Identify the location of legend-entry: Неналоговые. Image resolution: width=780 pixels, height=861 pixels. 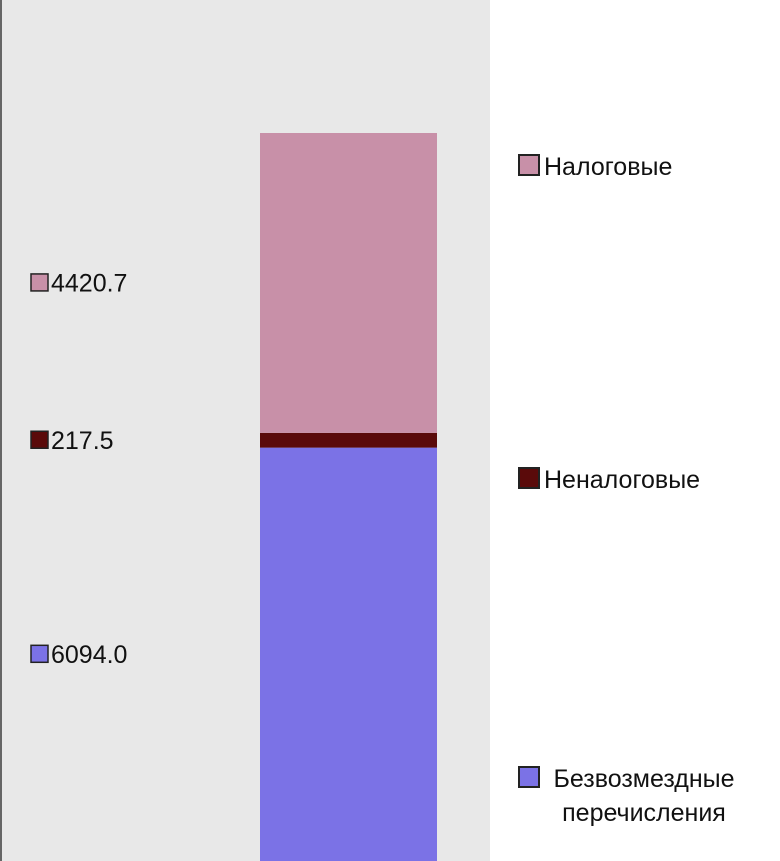
(649, 480).